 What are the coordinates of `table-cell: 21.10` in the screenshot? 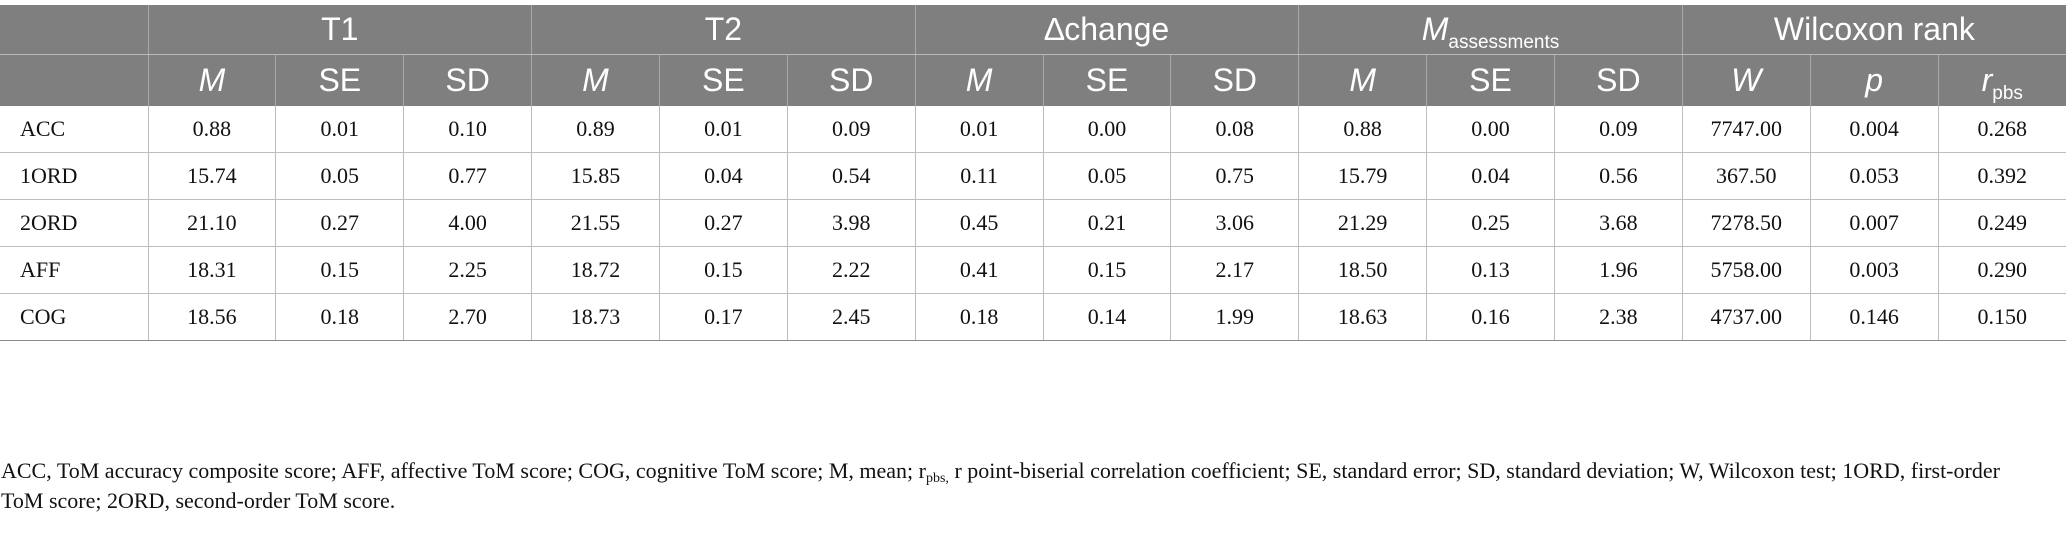 It's located at (211, 223).